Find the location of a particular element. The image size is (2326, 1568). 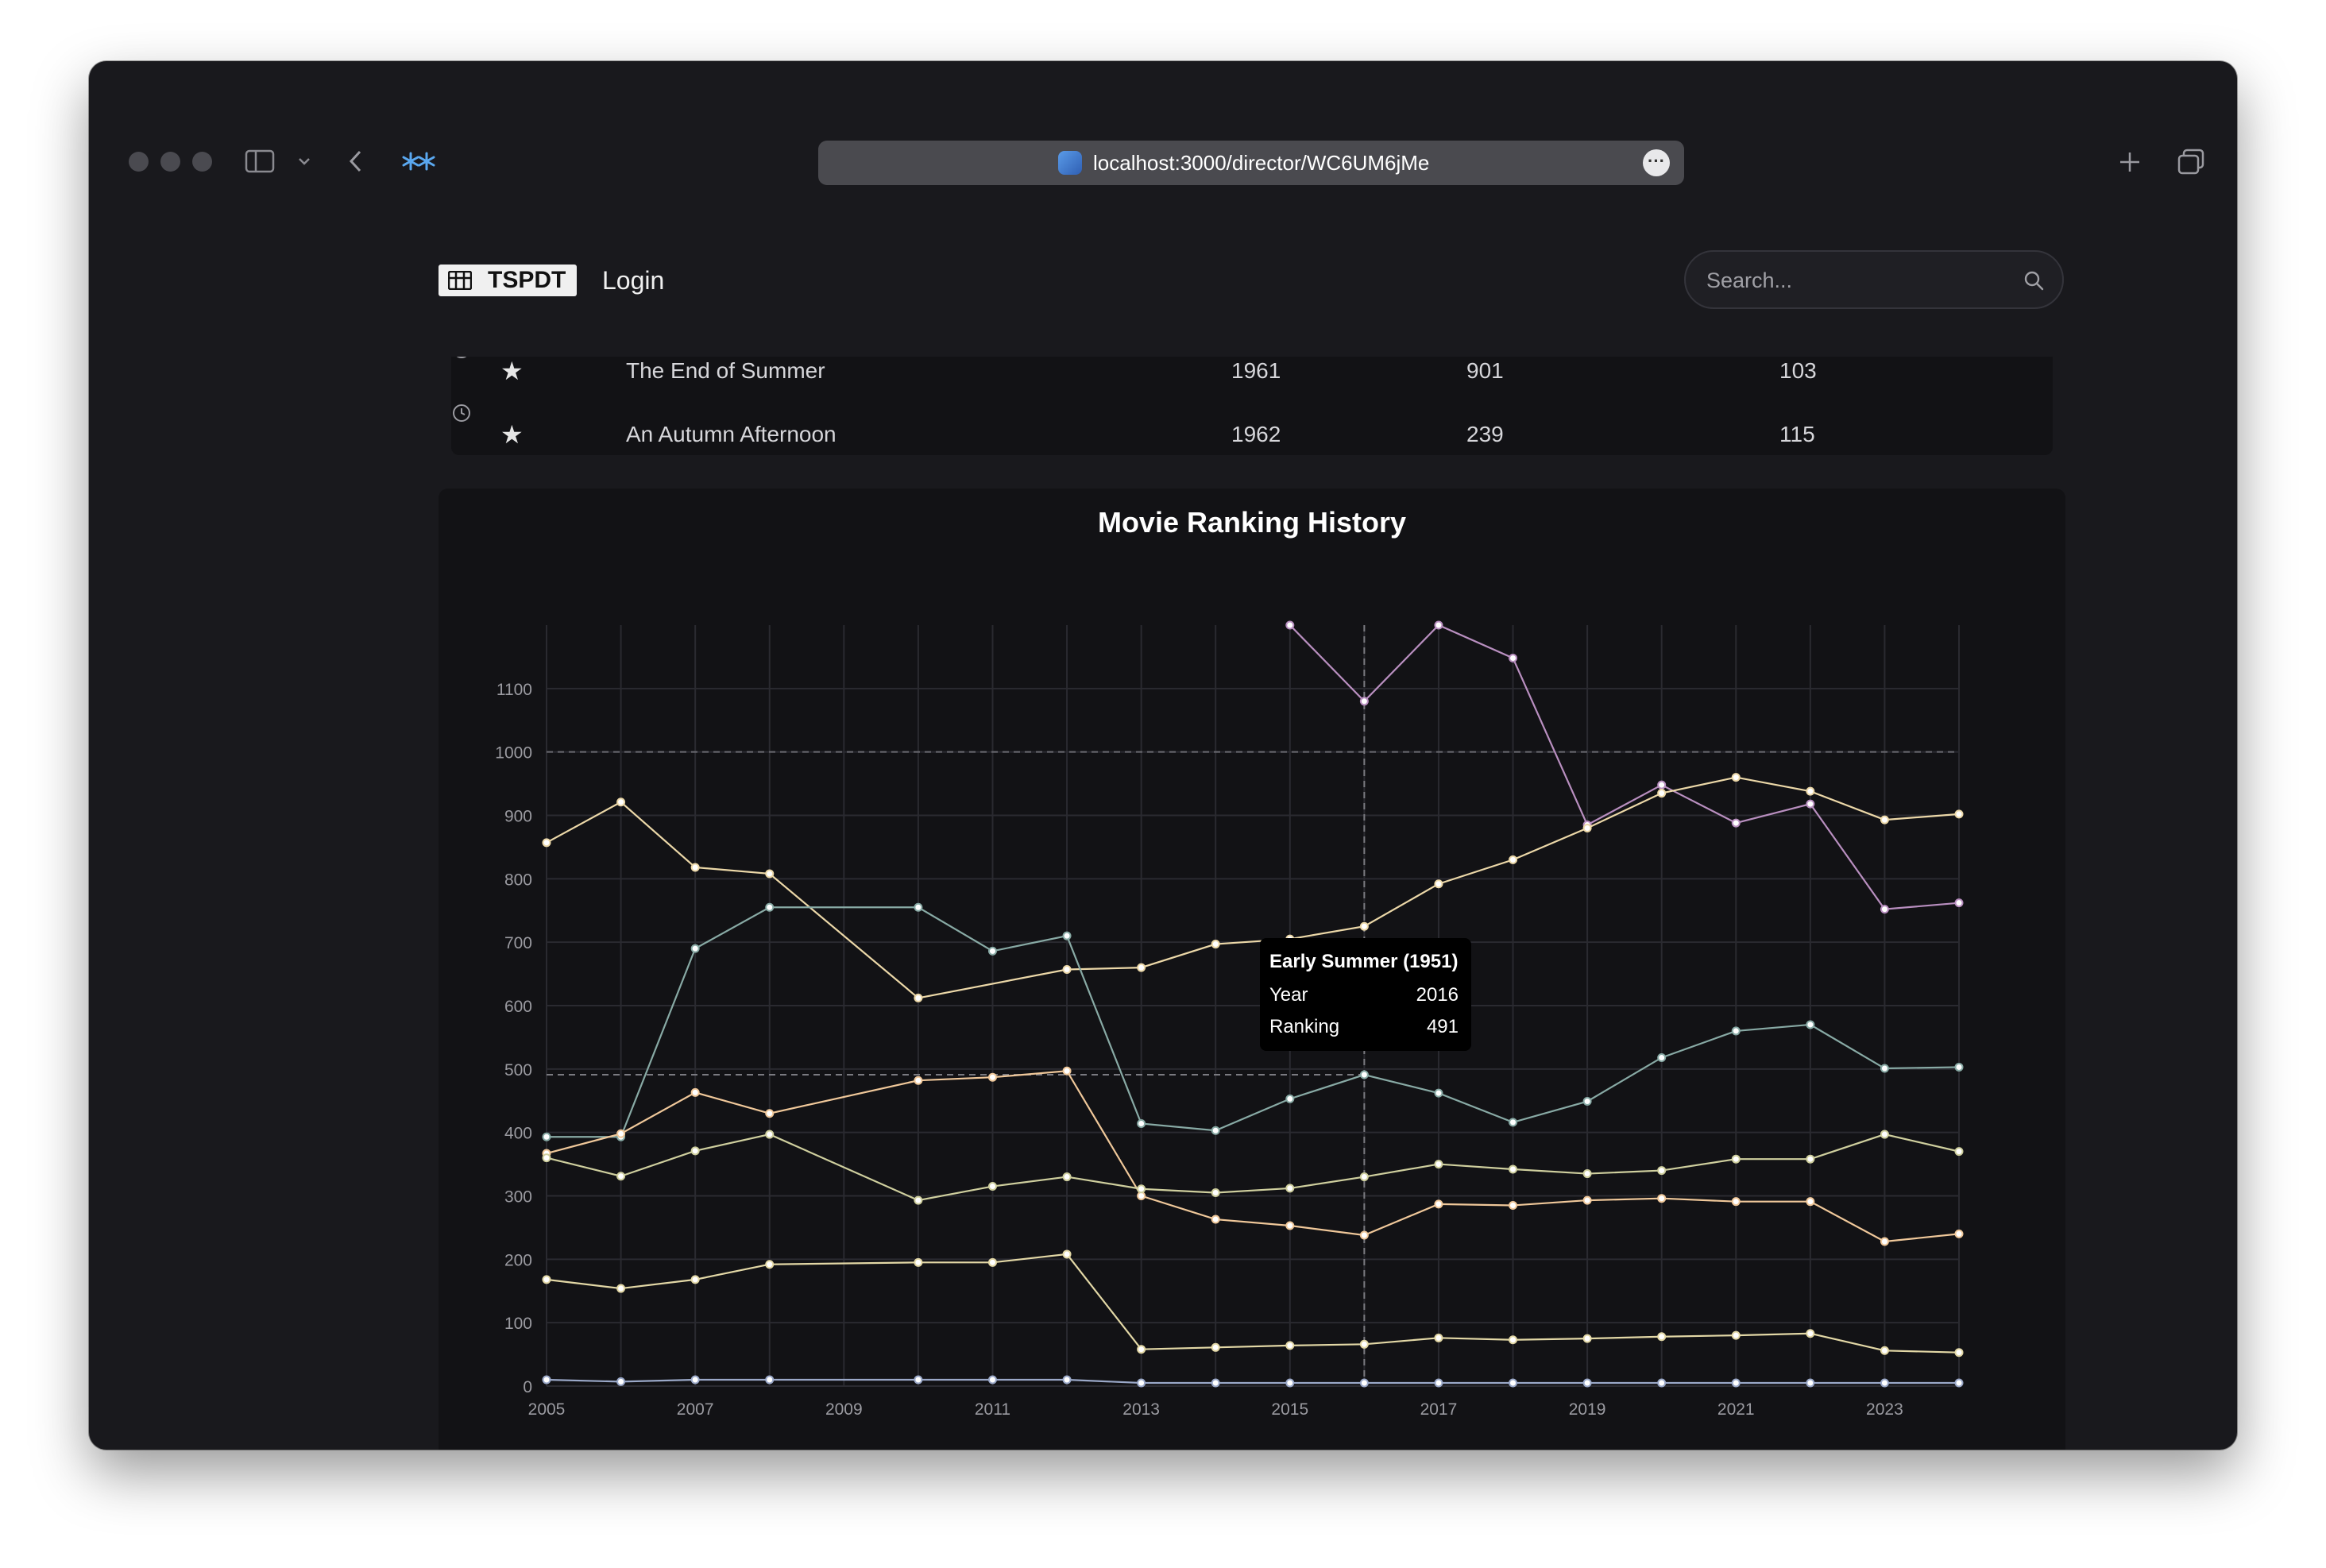

window-minimize-button is located at coordinates (170, 162).